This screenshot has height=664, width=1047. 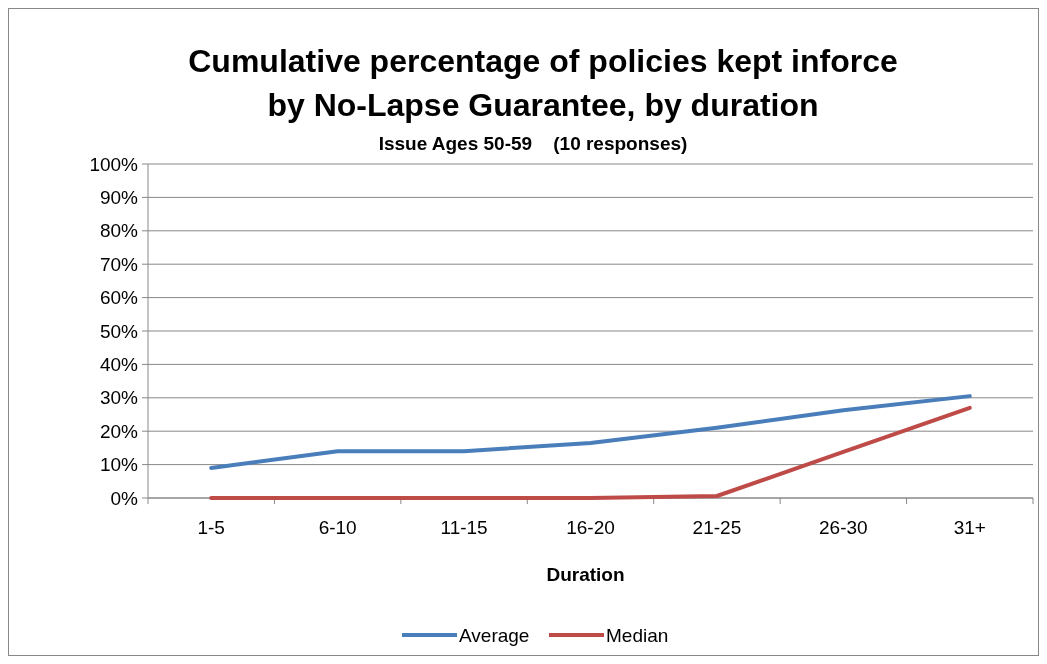 What do you see at coordinates (969, 527) in the screenshot?
I see `x-tick-label: 31+` at bounding box center [969, 527].